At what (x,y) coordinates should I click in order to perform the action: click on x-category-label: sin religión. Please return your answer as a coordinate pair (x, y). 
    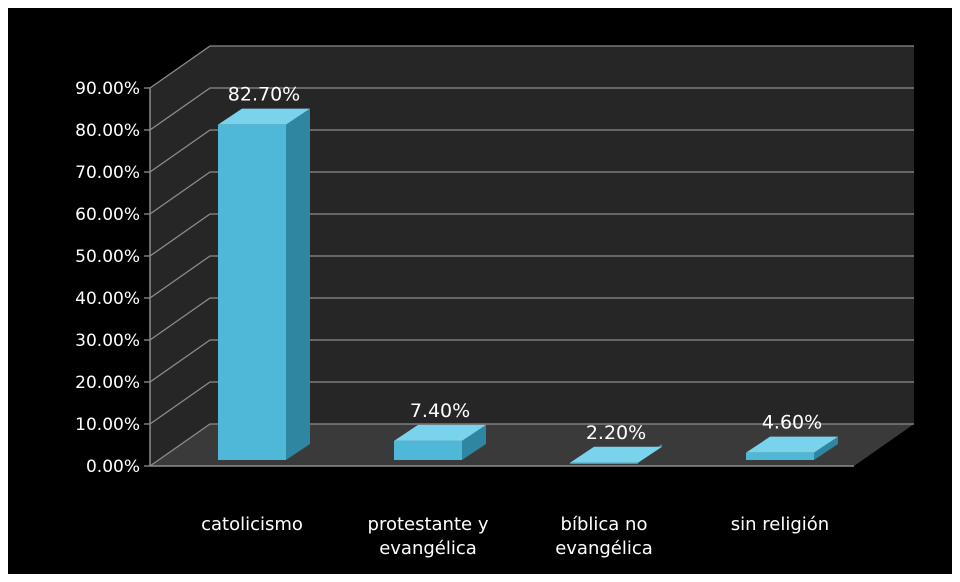
    Looking at the image, I should click on (780, 524).